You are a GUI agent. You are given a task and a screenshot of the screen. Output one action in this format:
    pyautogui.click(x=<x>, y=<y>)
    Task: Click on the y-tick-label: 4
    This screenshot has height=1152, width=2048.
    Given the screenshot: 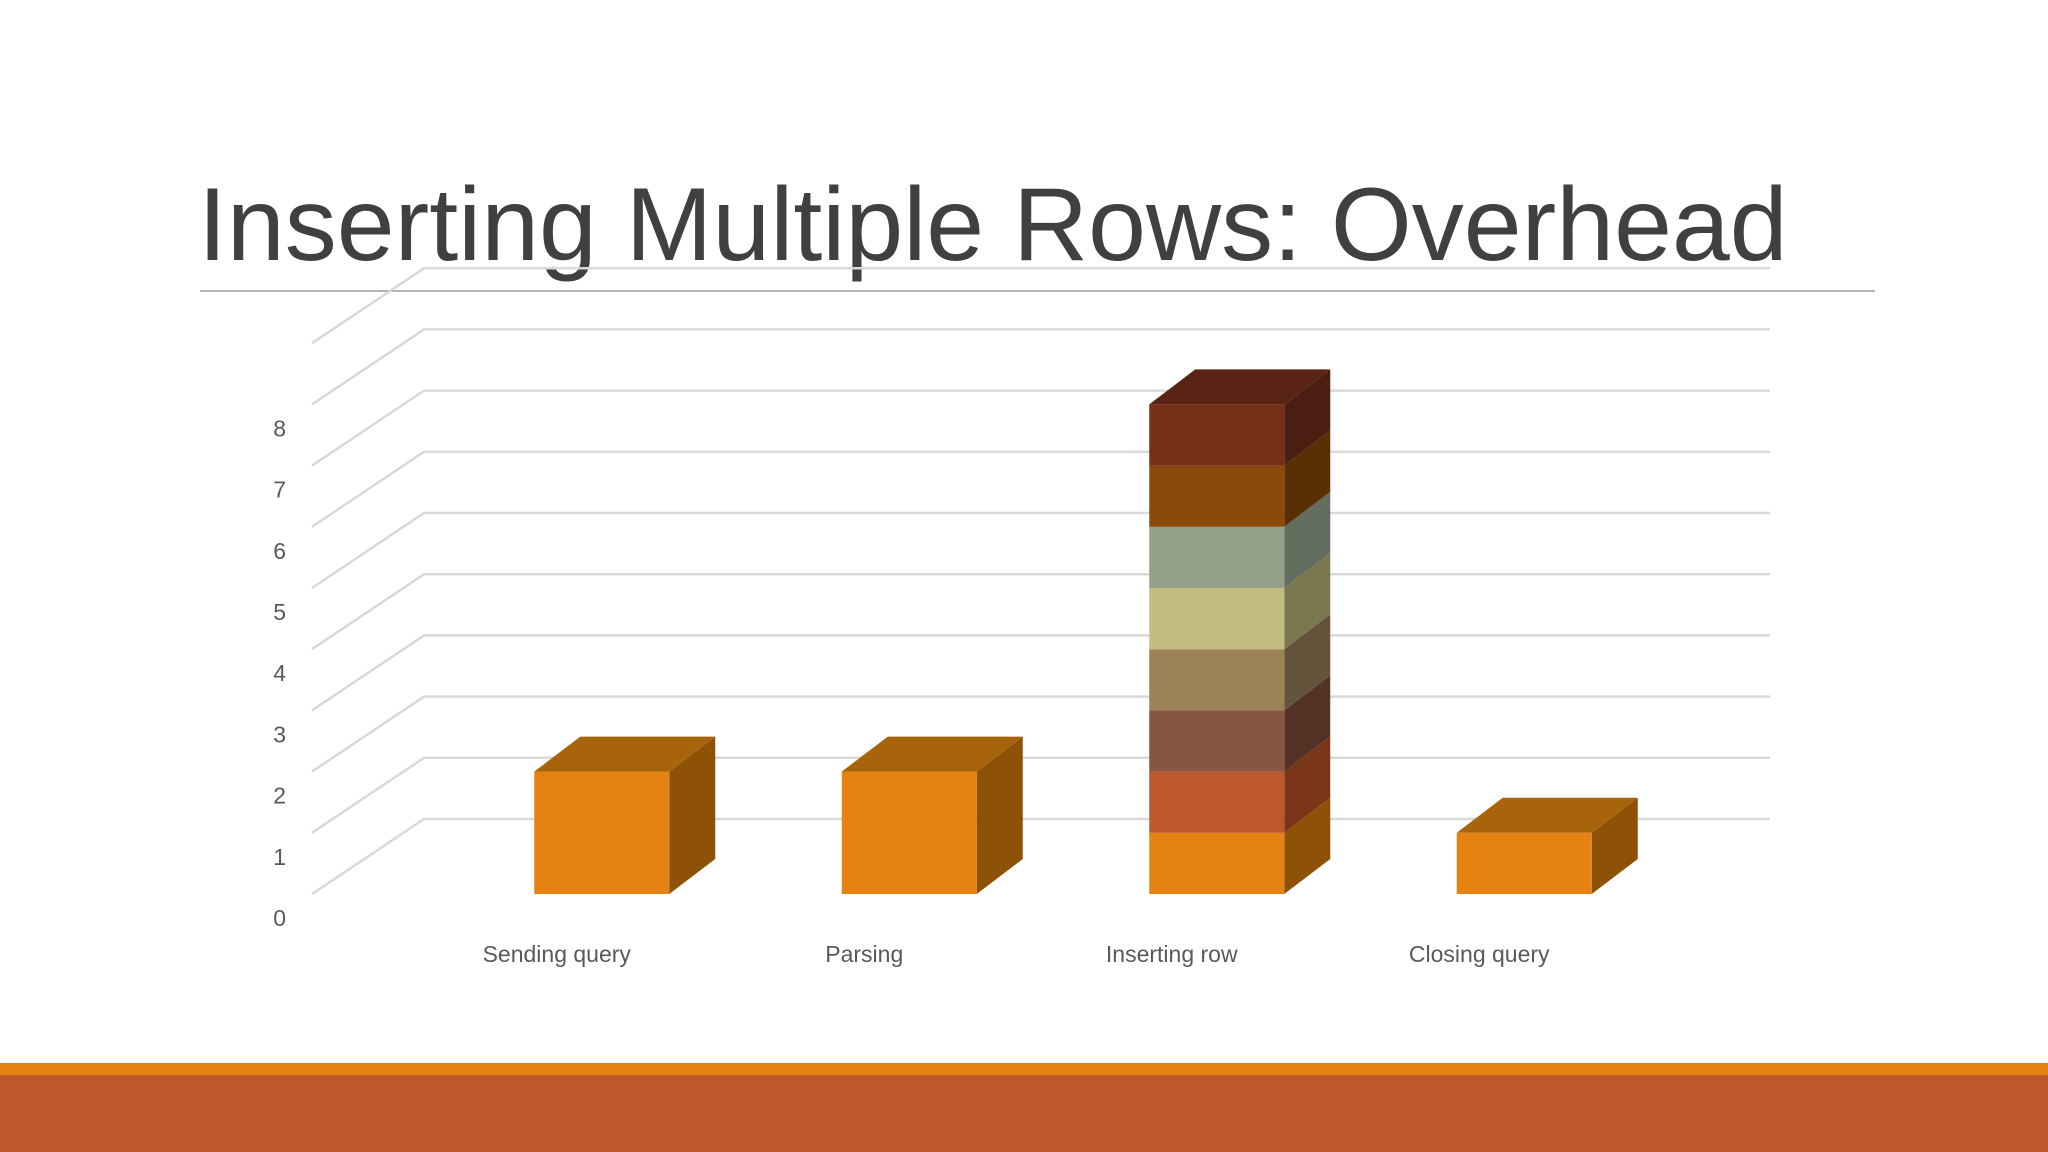 What is the action you would take?
    pyautogui.click(x=279, y=673)
    